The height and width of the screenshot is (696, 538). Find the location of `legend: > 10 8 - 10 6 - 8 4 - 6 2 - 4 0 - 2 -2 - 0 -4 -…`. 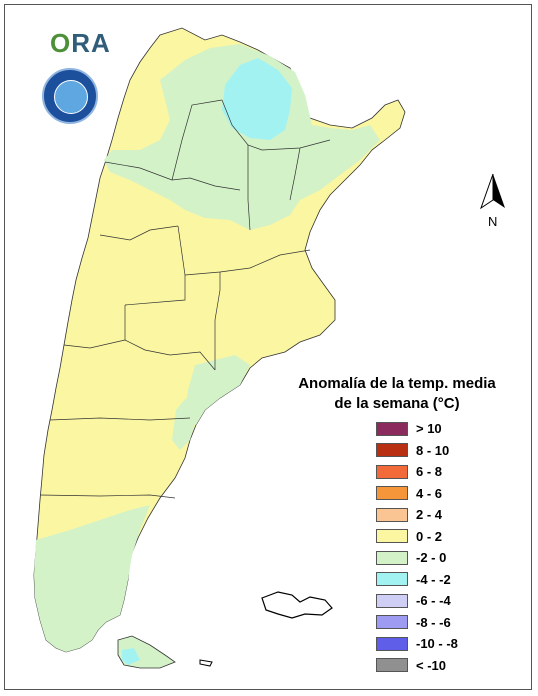

legend: > 10 8 - 10 6 - 8 4 - 6 2 - 4 0 - 2 -2 - 0 -4 -… is located at coordinates (417, 547).